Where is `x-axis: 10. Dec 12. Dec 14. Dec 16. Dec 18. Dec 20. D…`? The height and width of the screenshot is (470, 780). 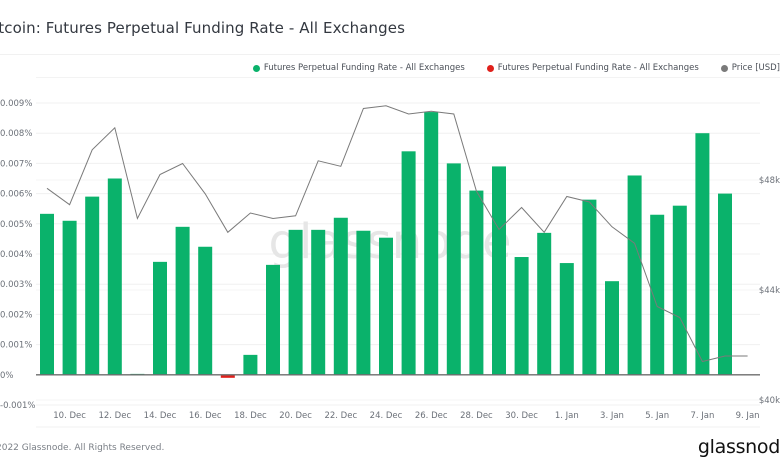 x-axis: 10. Dec 12. Dec 14. Dec 16. Dec 18. Dec 20. D… is located at coordinates (398, 419).